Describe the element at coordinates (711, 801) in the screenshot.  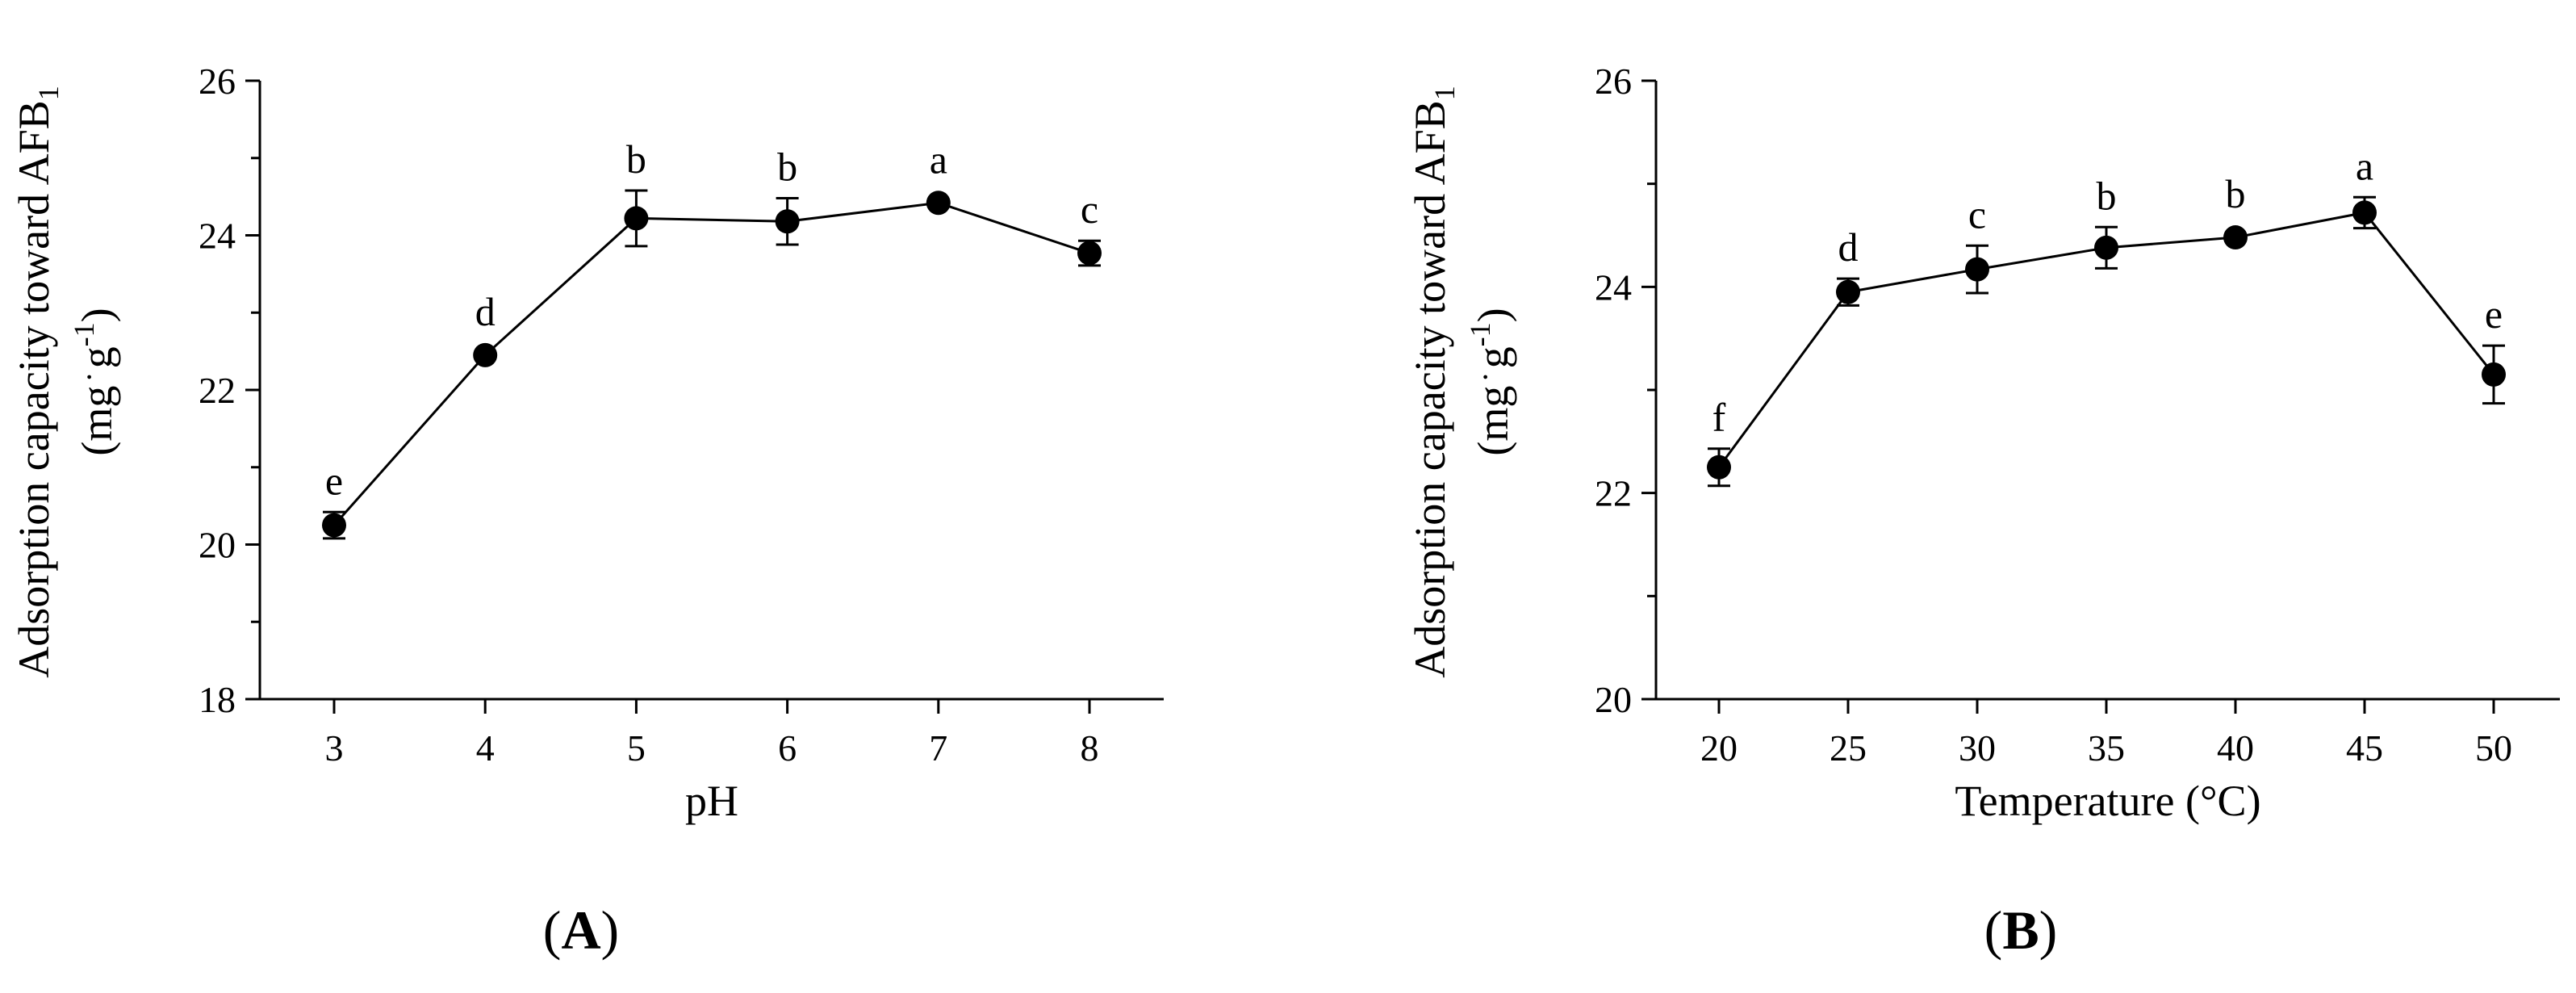
I see `x-axis-label: pH` at that location.